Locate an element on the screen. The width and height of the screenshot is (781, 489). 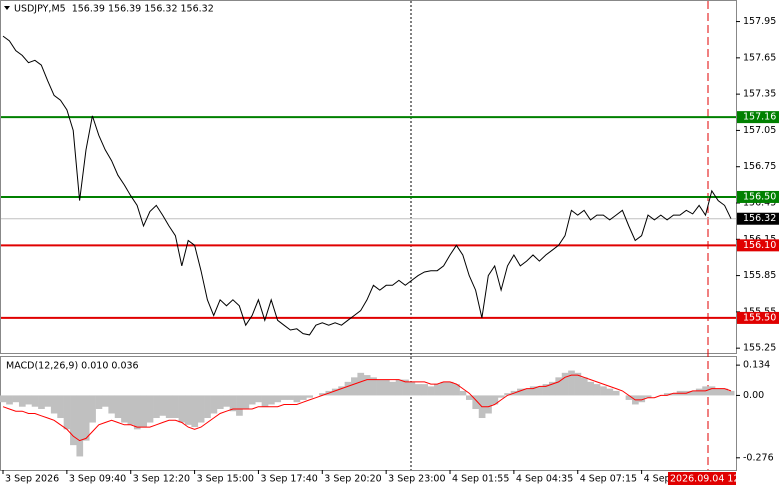
menu-icon is located at coordinates (7, 8).